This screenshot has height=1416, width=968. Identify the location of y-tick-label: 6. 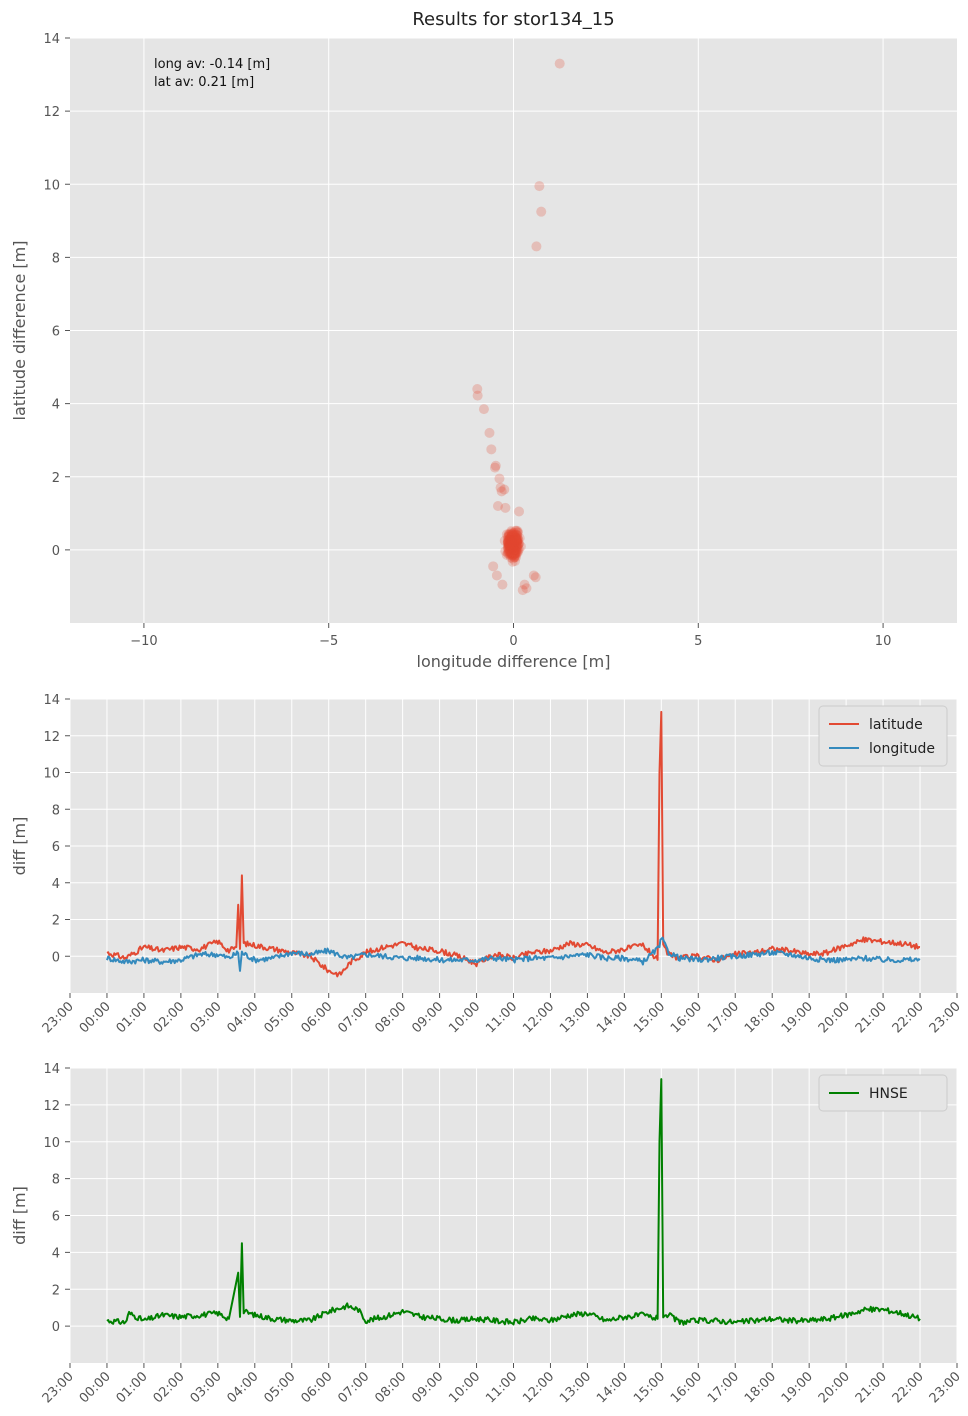
(56, 1217).